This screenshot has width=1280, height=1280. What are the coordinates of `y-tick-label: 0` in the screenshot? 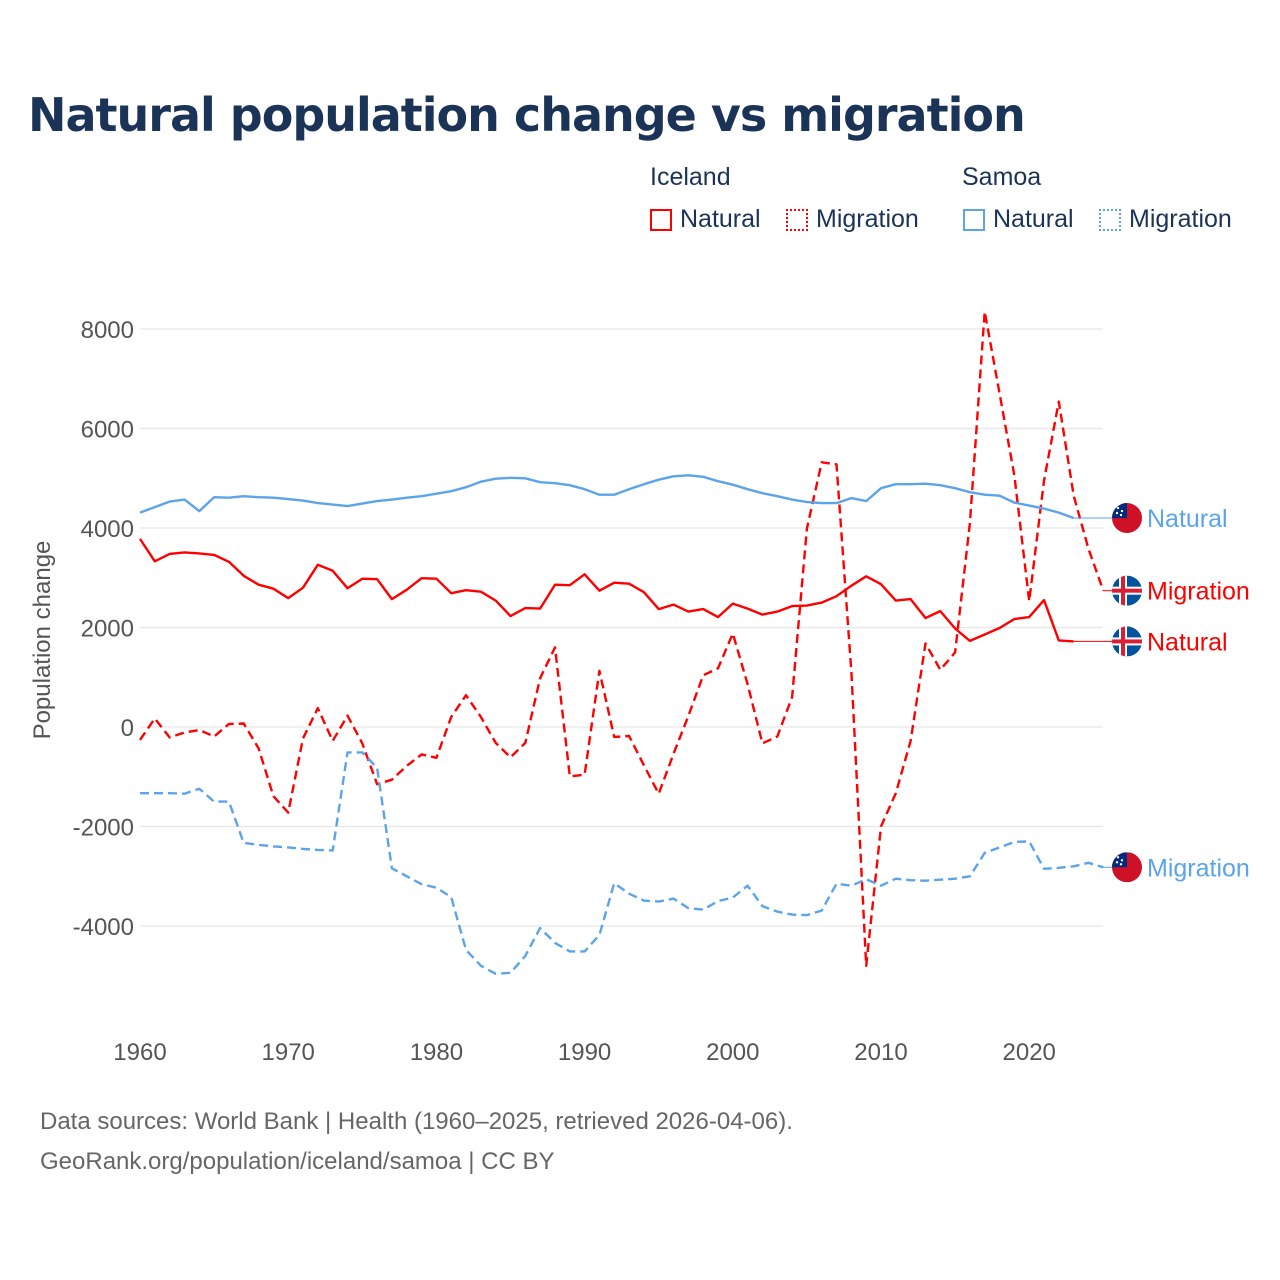 It's located at (127, 728).